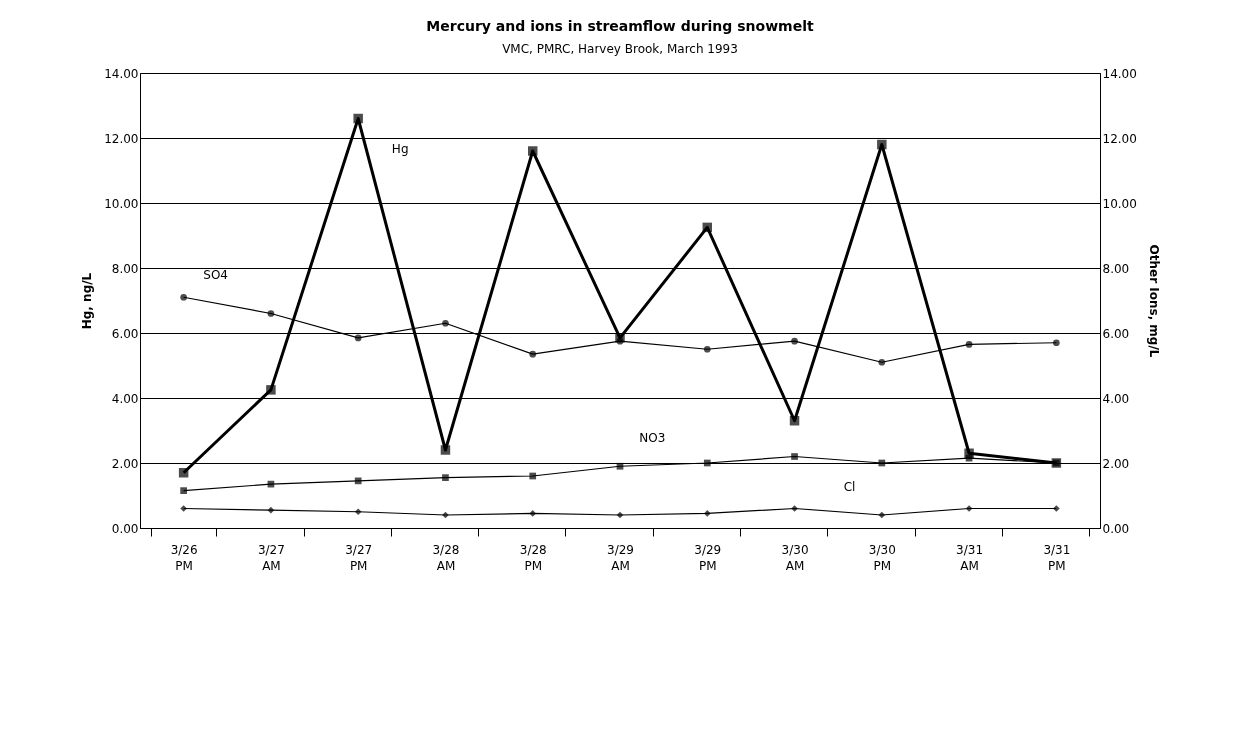  I want to click on y2-tick-label: 10.00, so click(1119, 203).